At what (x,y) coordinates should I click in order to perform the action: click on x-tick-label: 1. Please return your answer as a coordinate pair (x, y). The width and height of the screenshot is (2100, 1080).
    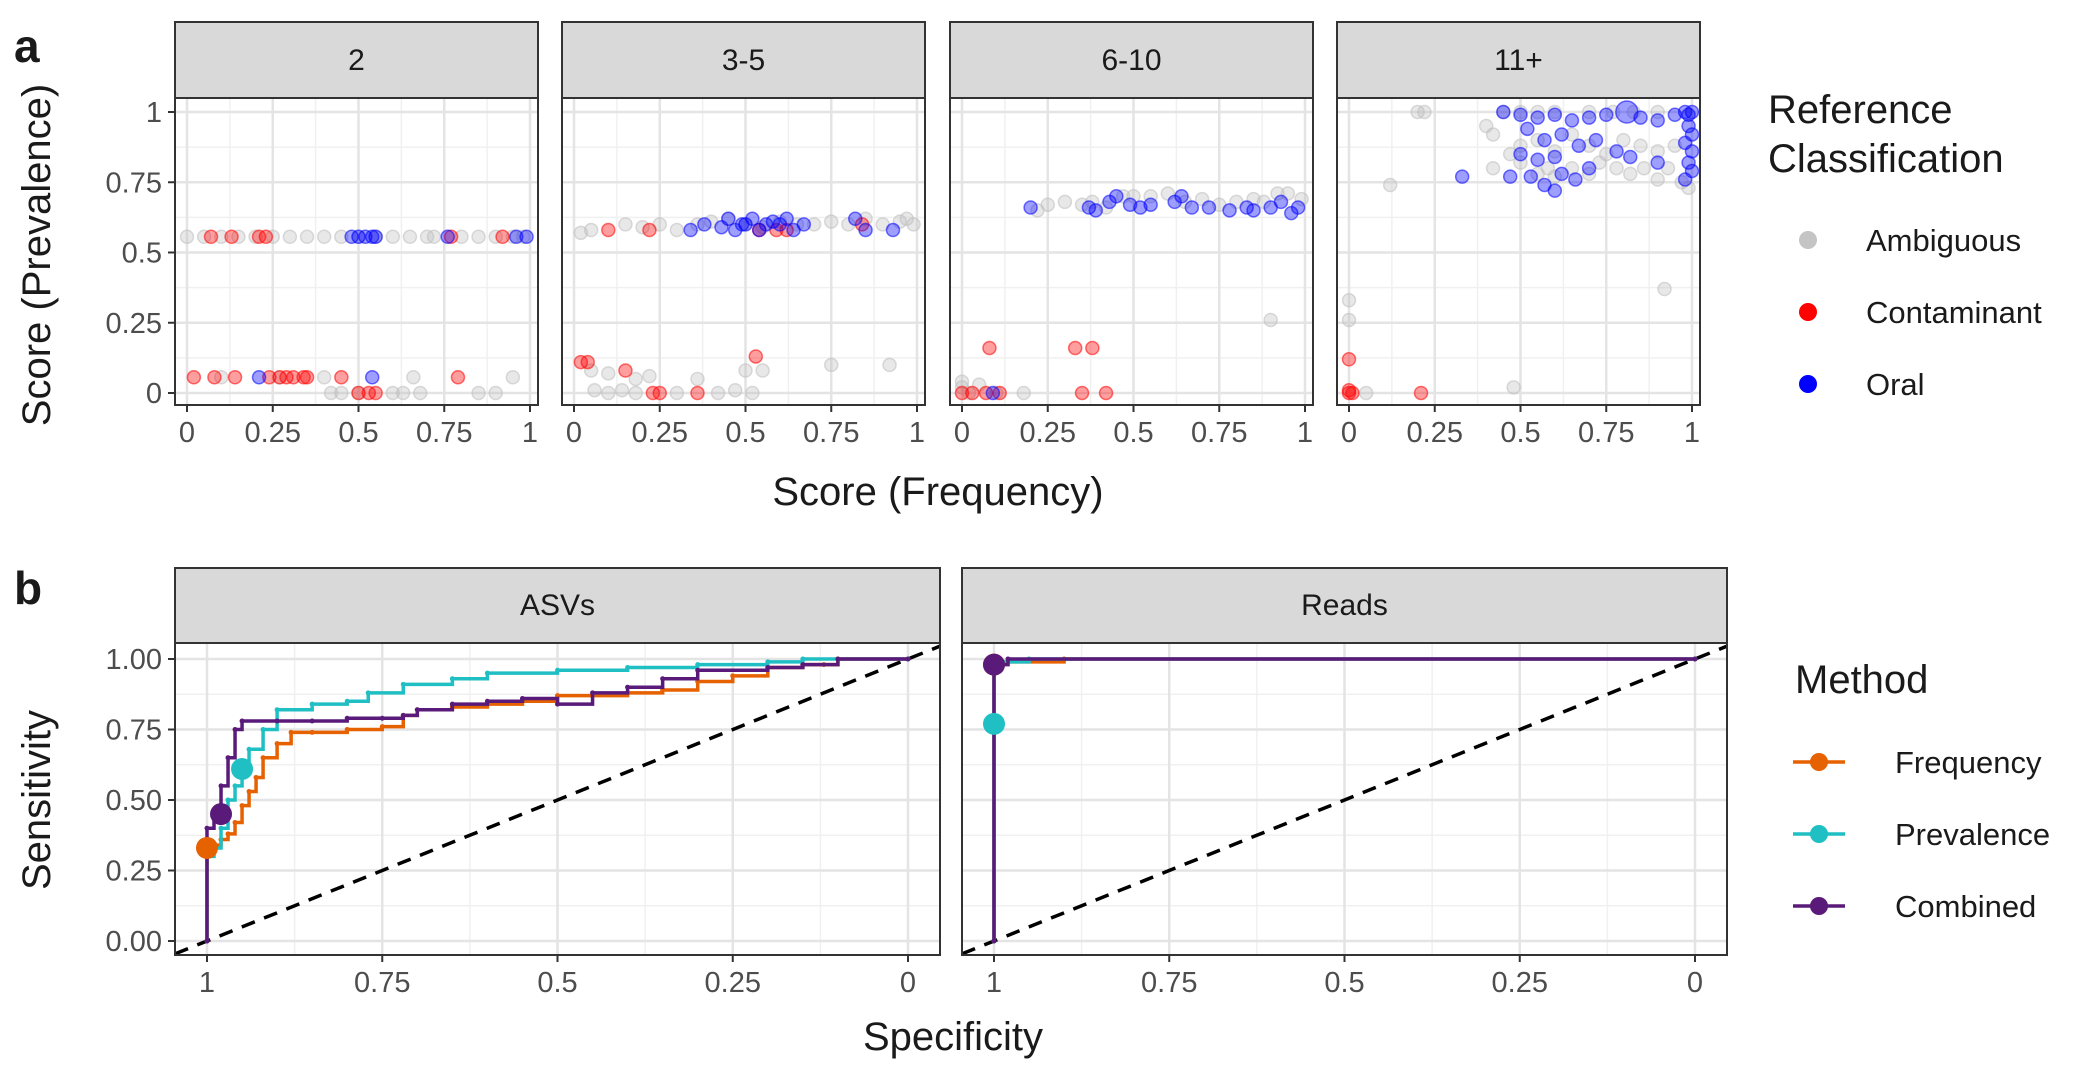
    Looking at the image, I should click on (1305, 433).